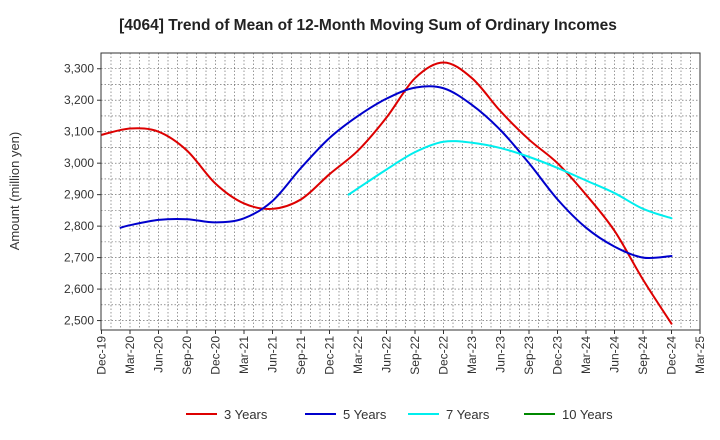  What do you see at coordinates (587, 414) in the screenshot?
I see `legend-label-10-years: 10 Years` at bounding box center [587, 414].